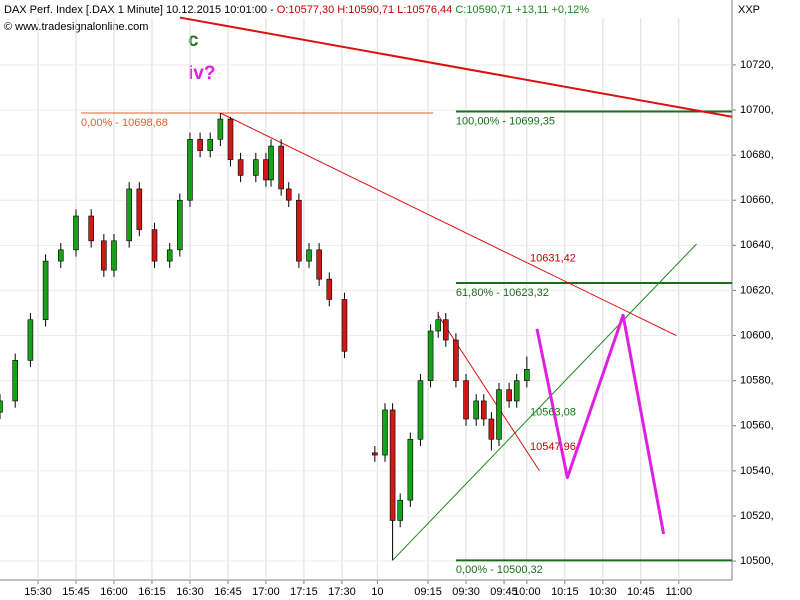  What do you see at coordinates (505, 121) in the screenshot?
I see `fib-label: 100,00% - 10699,35` at bounding box center [505, 121].